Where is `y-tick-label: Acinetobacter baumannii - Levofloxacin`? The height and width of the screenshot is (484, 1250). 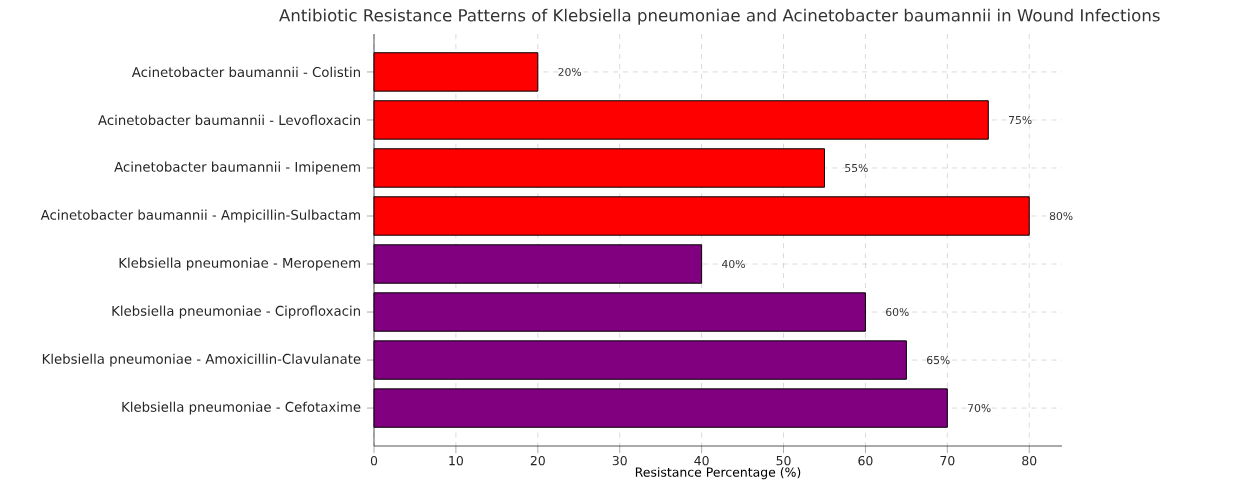
y-tick-label: Acinetobacter baumannii - Levofloxacin is located at coordinates (229, 120).